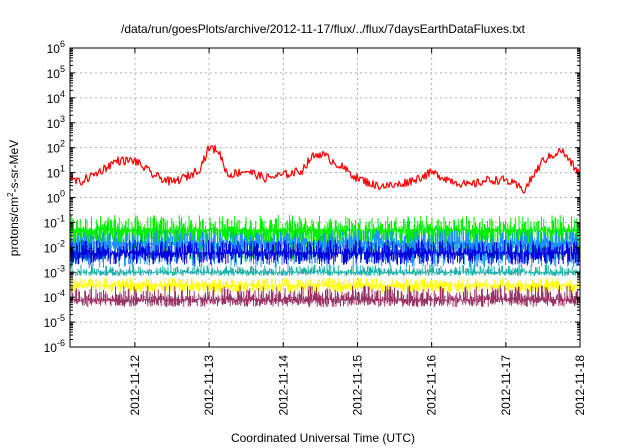 The height and width of the screenshot is (448, 640). Describe the element at coordinates (13, 198) in the screenshot. I see `y-axis-label: protons/cm2-s-sr-MeV` at that location.